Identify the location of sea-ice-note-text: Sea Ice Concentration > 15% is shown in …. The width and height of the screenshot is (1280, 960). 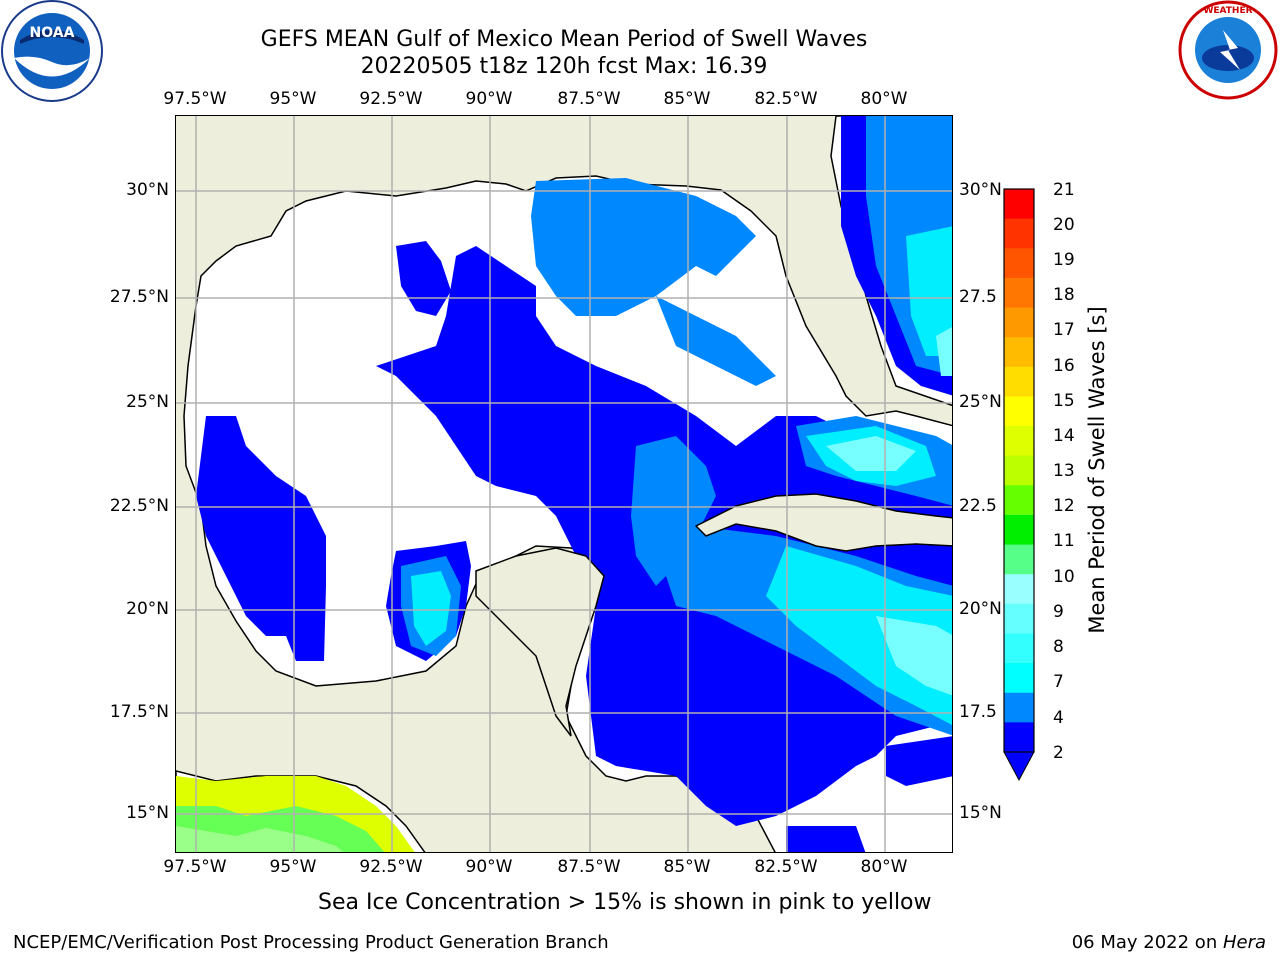
(625, 902).